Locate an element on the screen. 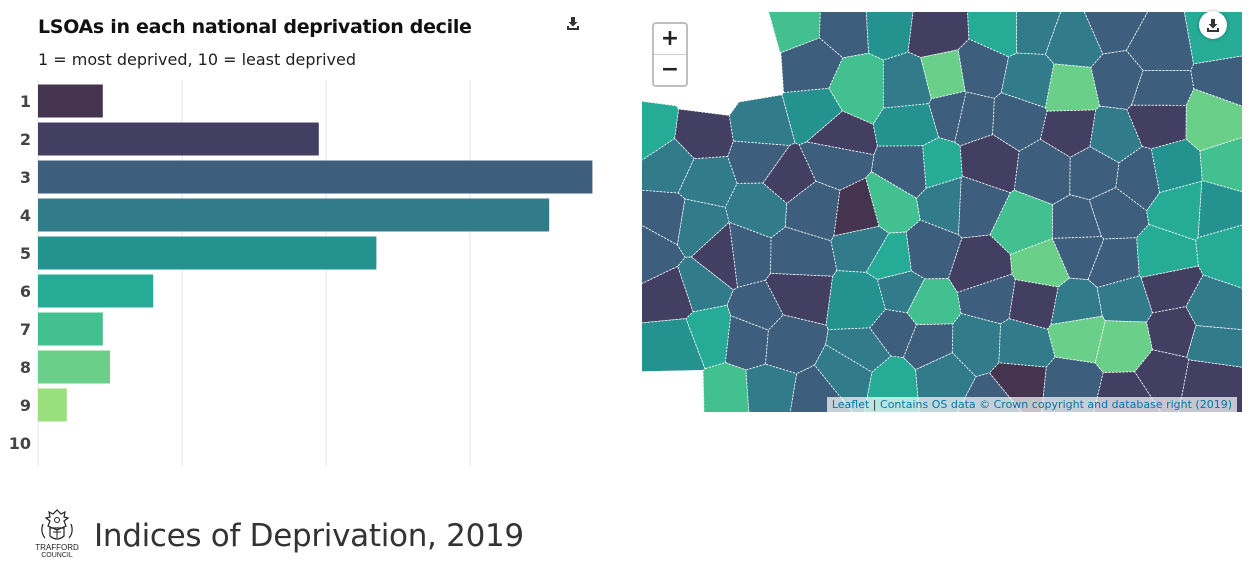 The height and width of the screenshot is (581, 1259). category-label: 5 is located at coordinates (25, 253).